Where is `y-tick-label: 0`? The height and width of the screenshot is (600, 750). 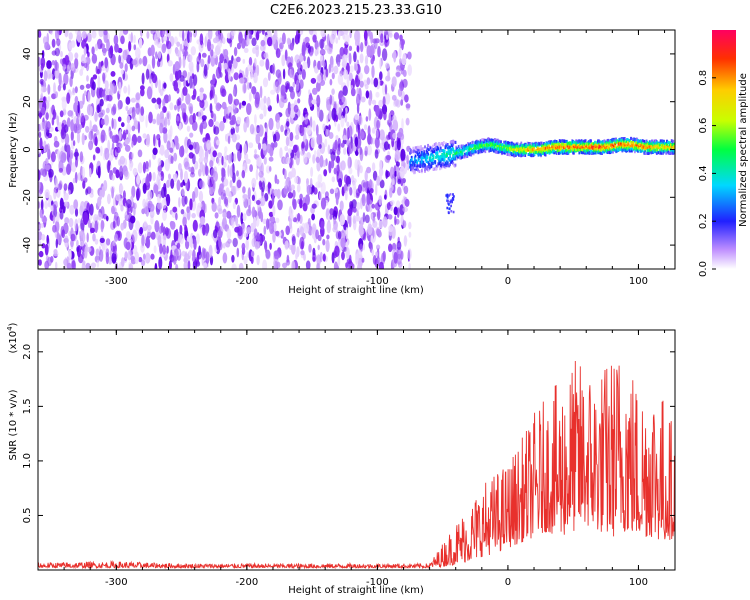
y-tick-label: 0 is located at coordinates (27, 149).